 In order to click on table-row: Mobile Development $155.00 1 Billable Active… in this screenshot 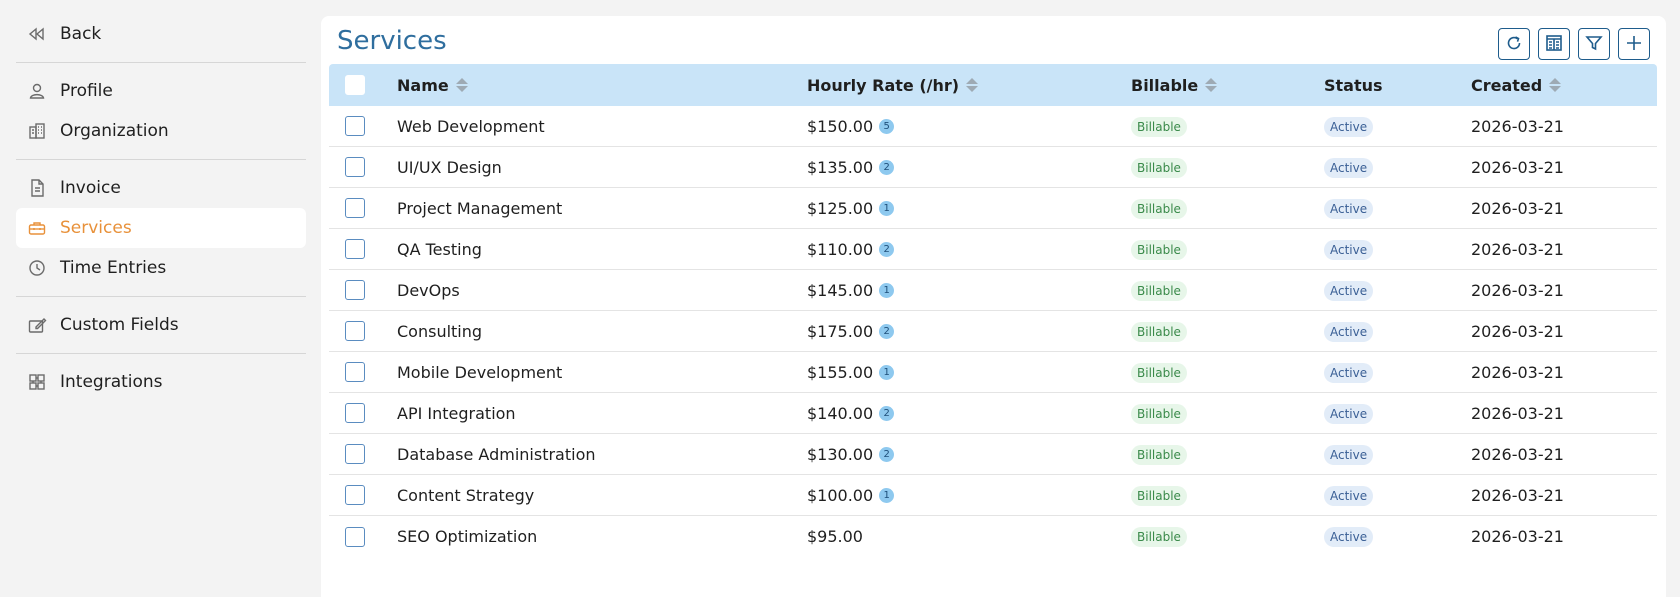, I will do `click(993, 372)`.